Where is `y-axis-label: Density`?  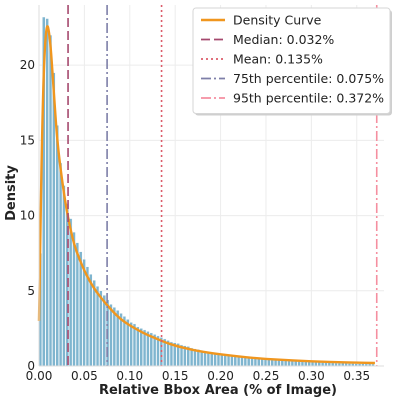 y-axis-label: Density is located at coordinates (11, 193).